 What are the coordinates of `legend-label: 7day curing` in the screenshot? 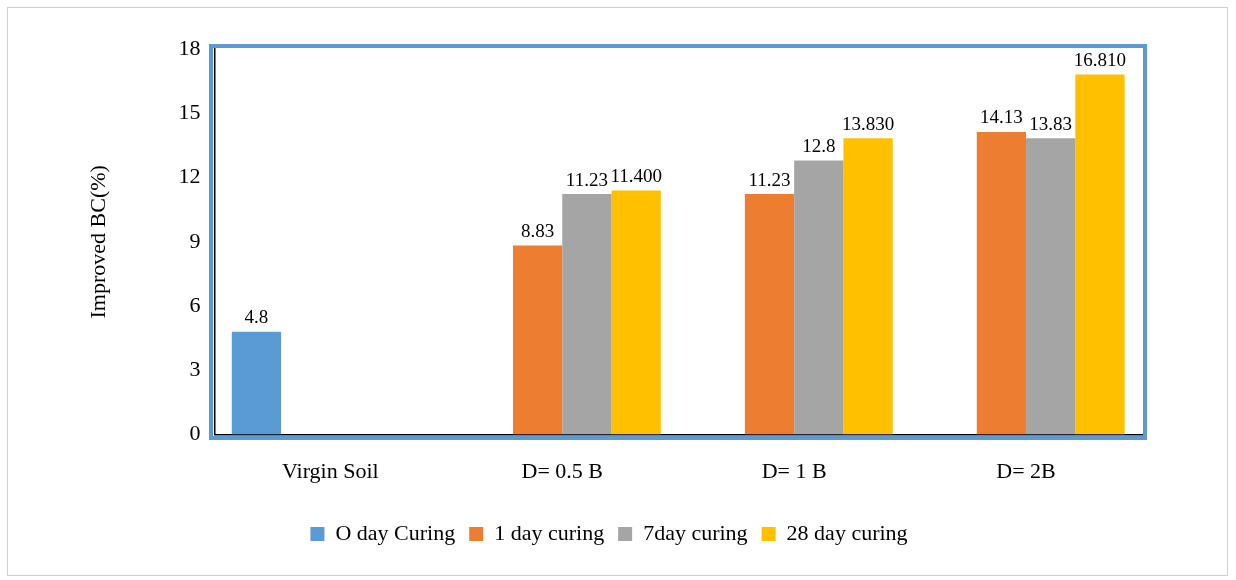 It's located at (695, 532).